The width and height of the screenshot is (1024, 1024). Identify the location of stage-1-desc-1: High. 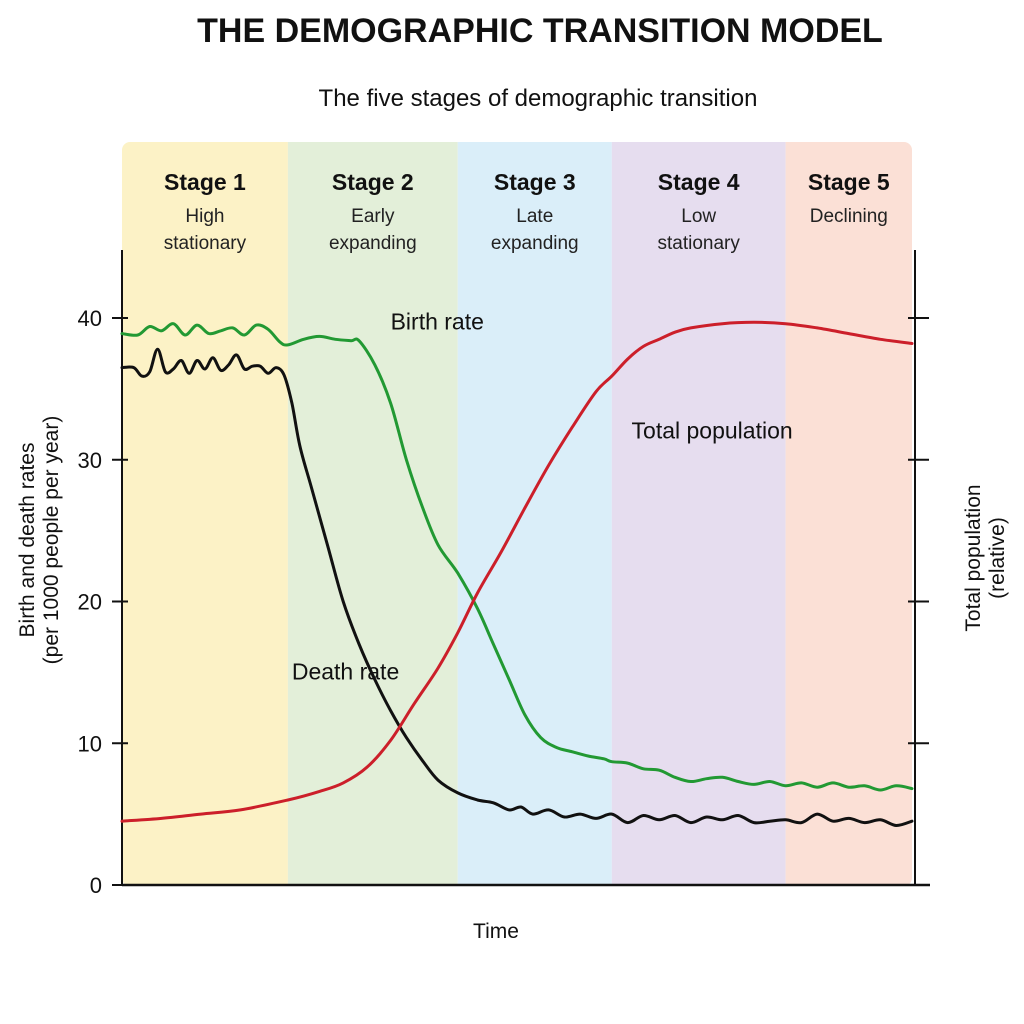
(204, 216).